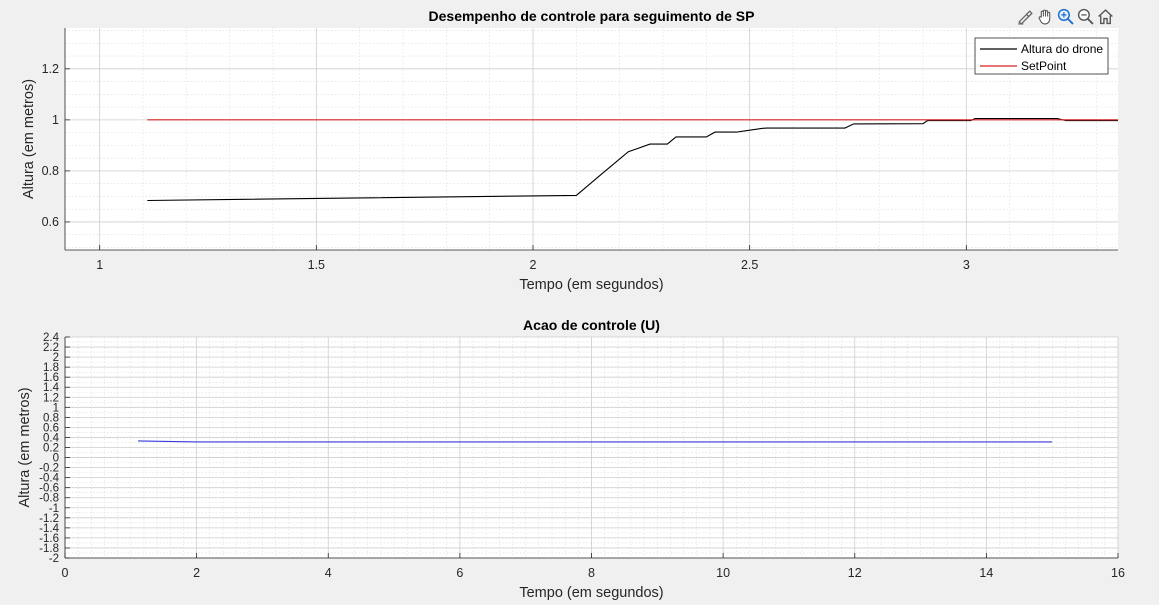  I want to click on y-tick-label: -0.4, so click(49, 479).